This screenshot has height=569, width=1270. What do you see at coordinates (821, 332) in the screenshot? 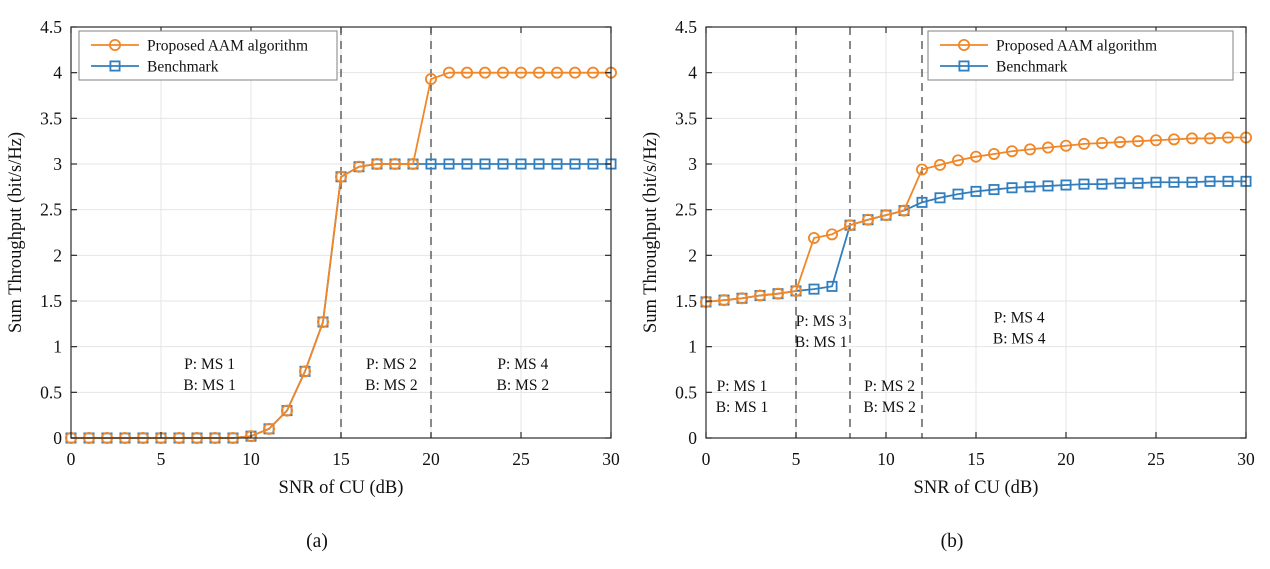
I see `annotation: P: MS 3 B: MS 1` at bounding box center [821, 332].